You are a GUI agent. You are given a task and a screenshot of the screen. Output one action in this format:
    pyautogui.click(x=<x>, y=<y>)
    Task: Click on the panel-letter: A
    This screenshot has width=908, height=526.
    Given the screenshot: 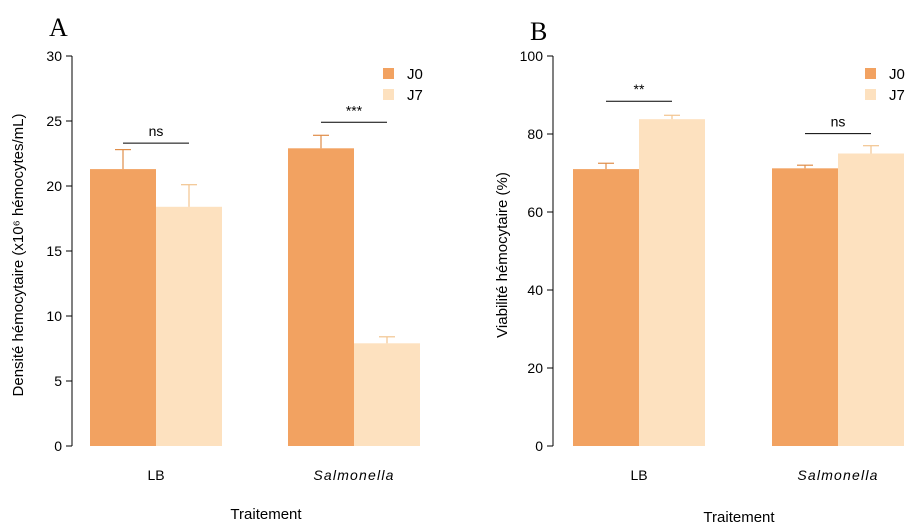 What is the action you would take?
    pyautogui.click(x=58, y=27)
    